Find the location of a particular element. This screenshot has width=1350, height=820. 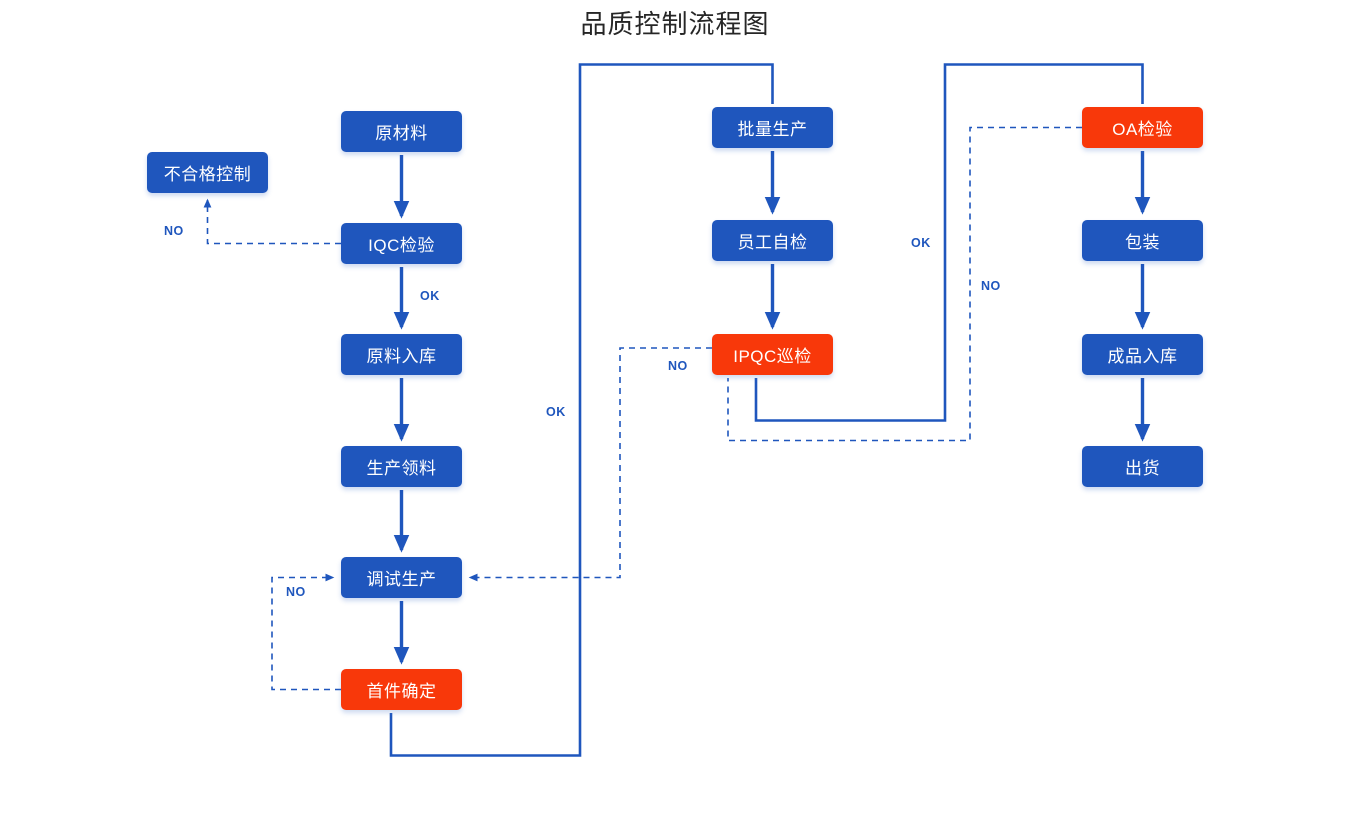

node-nonconforming: 不合格控制 is located at coordinates (207, 172).